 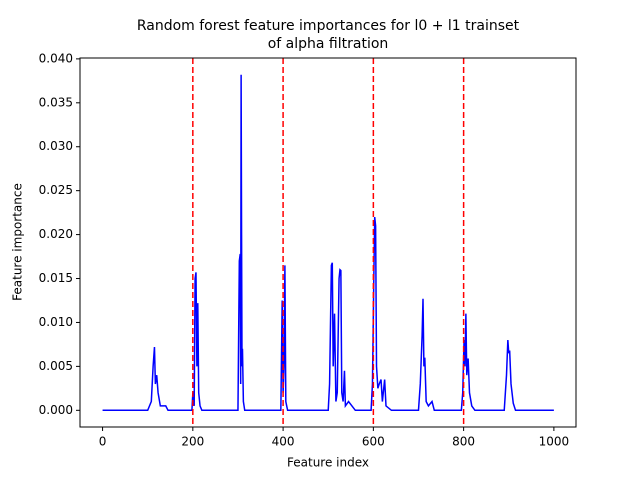 What do you see at coordinates (18, 242) in the screenshot?
I see `y-axis-label: Feature importance` at bounding box center [18, 242].